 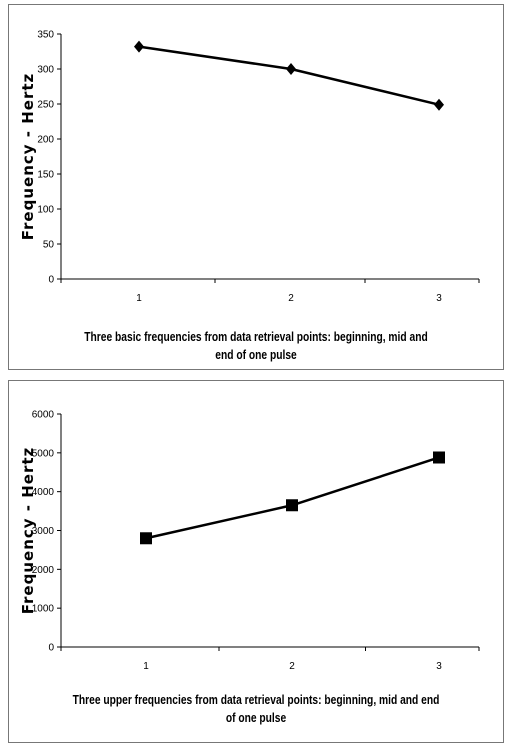 I want to click on y-tick-label: 150, so click(x=45, y=175).